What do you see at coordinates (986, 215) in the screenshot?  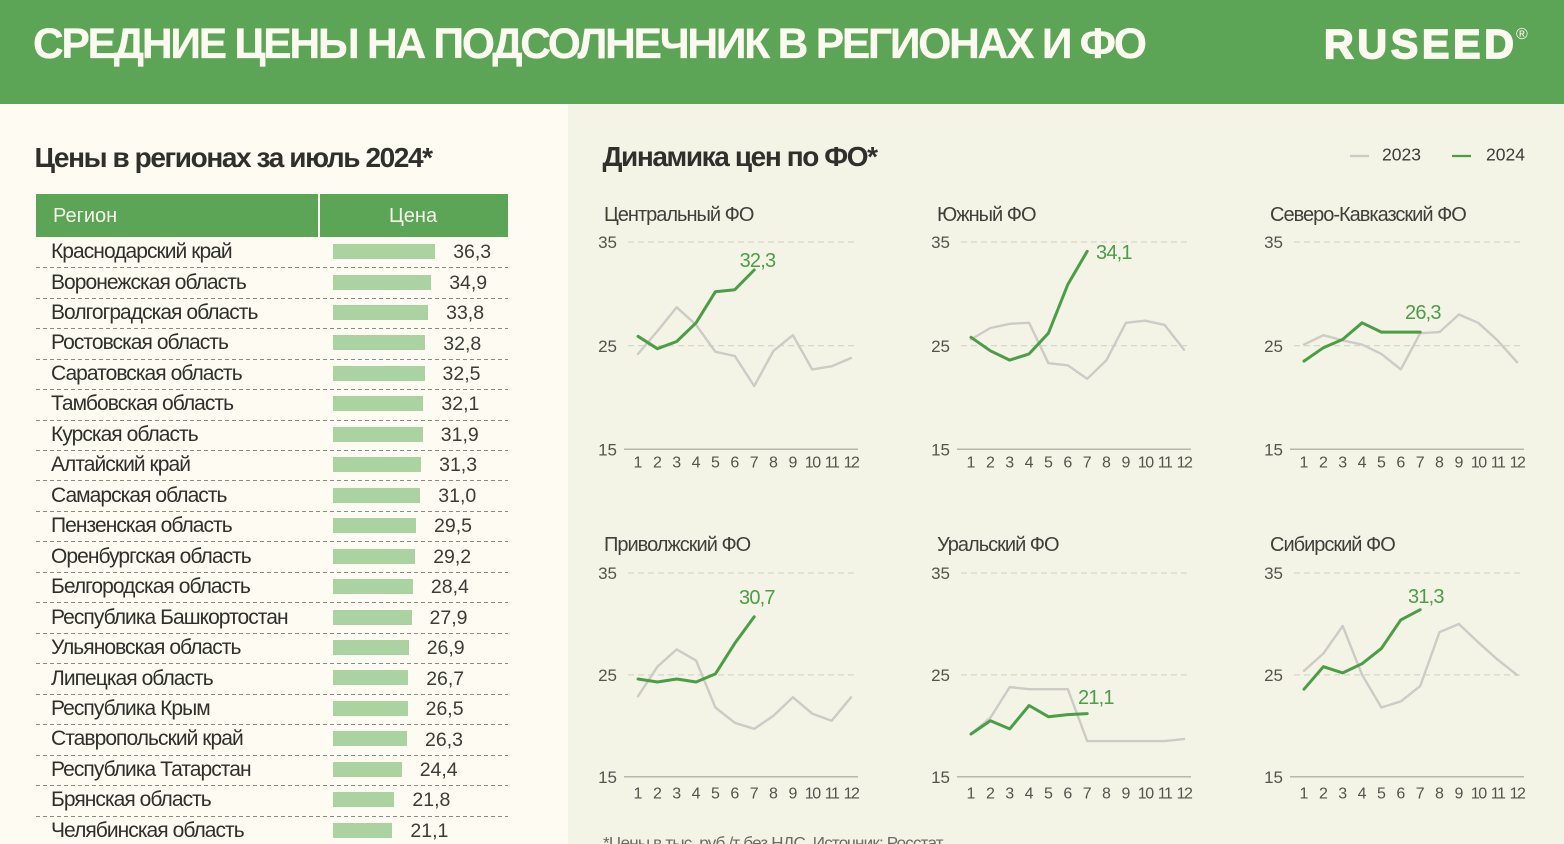 I see `svg-text: Южный ФО` at bounding box center [986, 215].